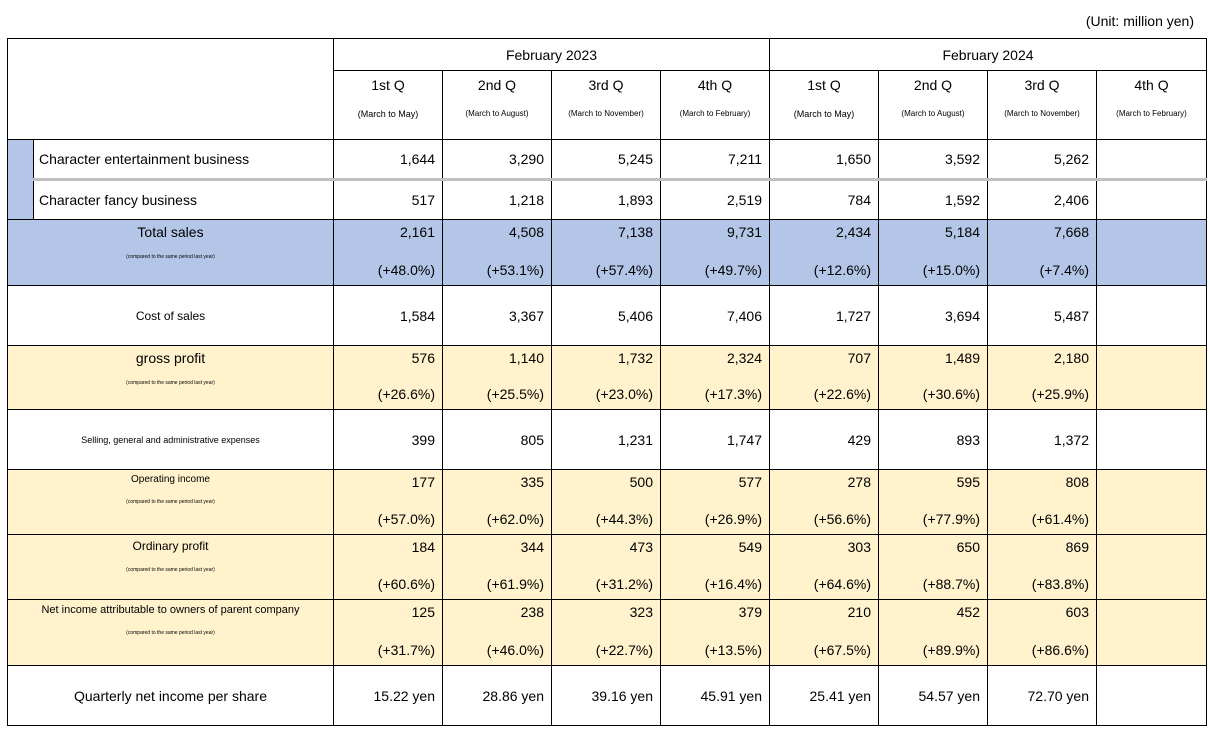 The image size is (1210, 738). I want to click on yoy-percent: (+44.3%), so click(624, 519).